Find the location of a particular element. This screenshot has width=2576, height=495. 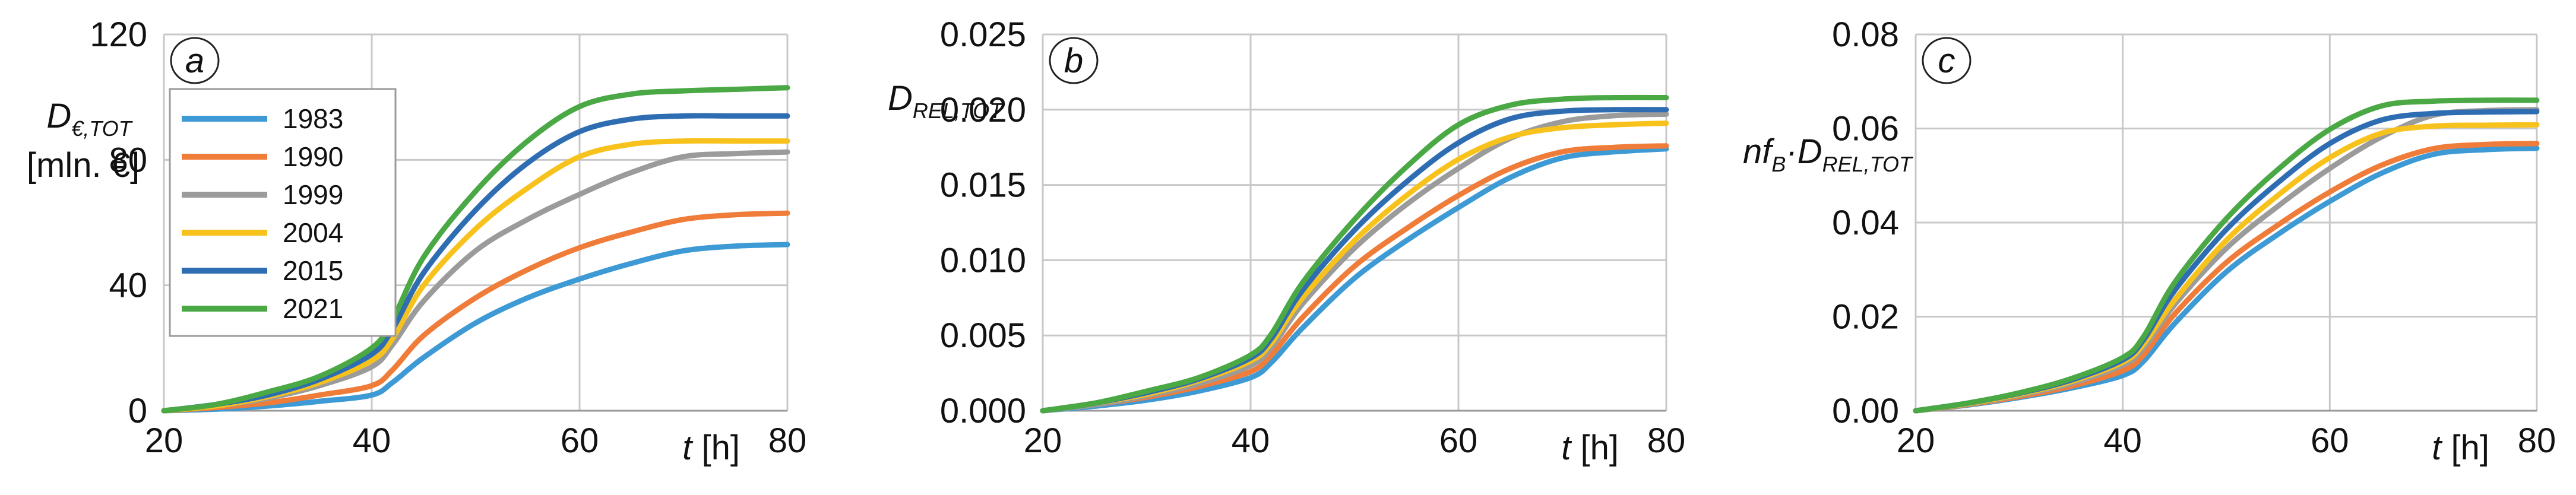

y-tick-label: 0.00 is located at coordinates (1865, 411).